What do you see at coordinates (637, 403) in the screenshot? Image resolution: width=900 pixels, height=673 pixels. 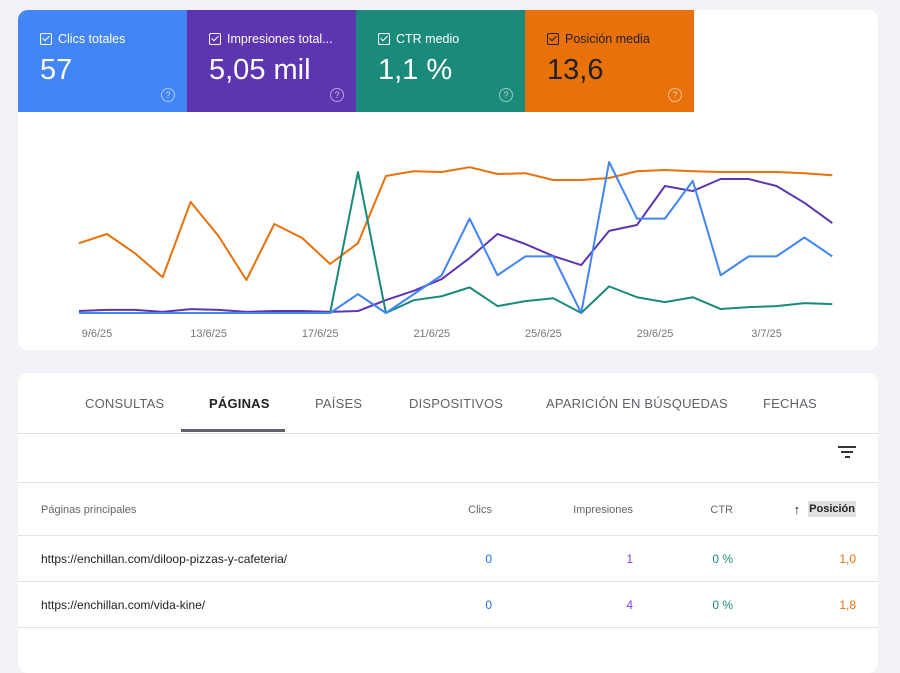 I see `tab-aparicion: APARICIÓN EN BÚSQUEDAS` at bounding box center [637, 403].